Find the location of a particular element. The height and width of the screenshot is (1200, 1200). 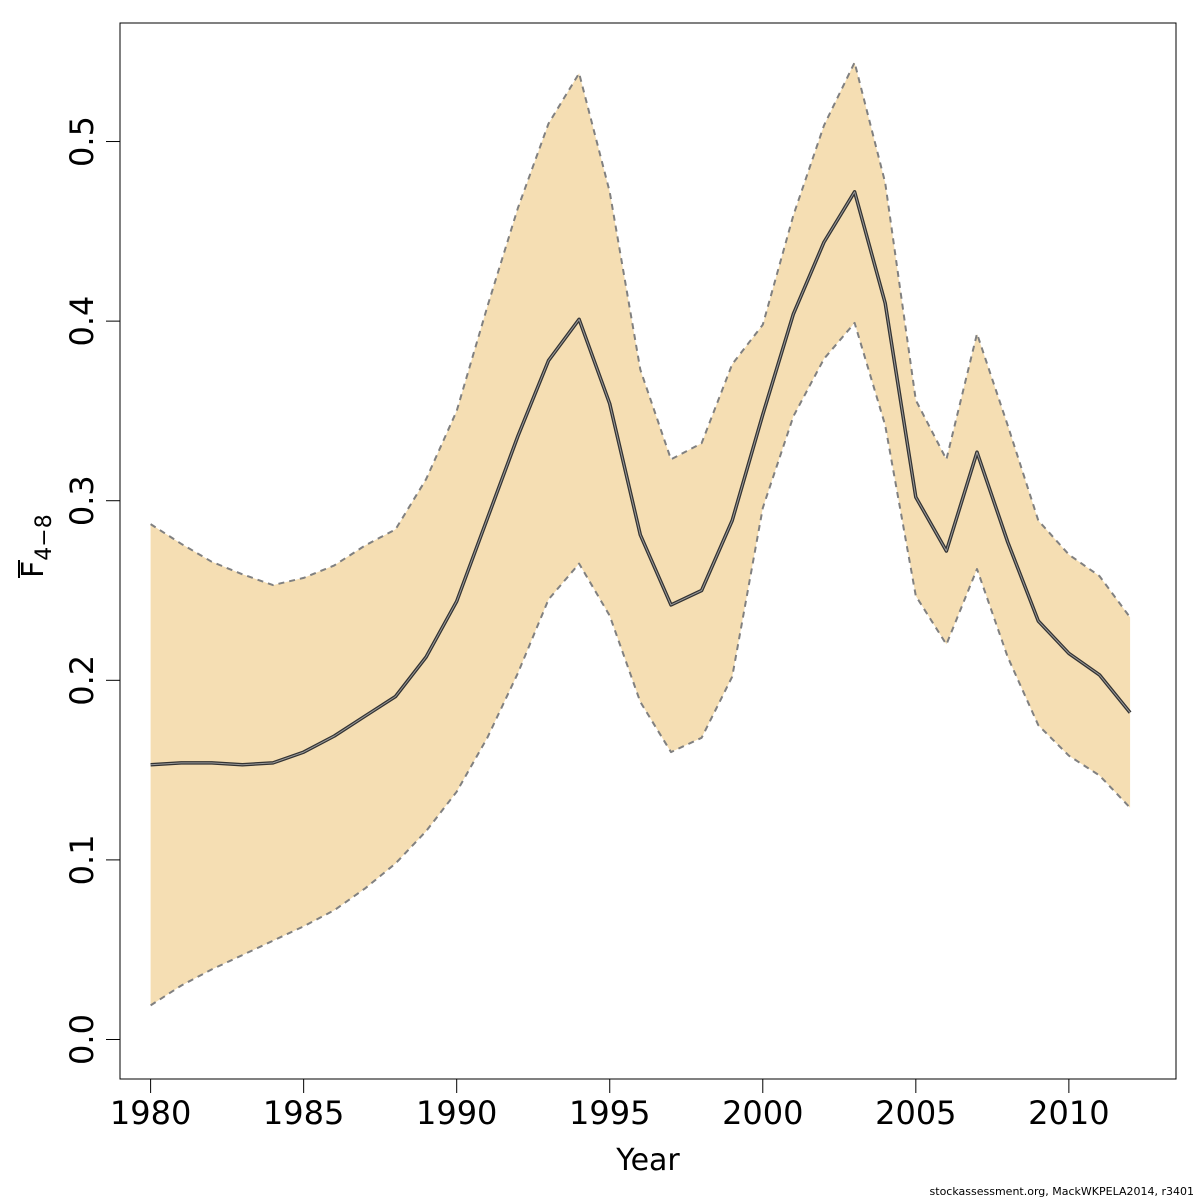

y-tick-label: 0.0 is located at coordinates (82, 1039).